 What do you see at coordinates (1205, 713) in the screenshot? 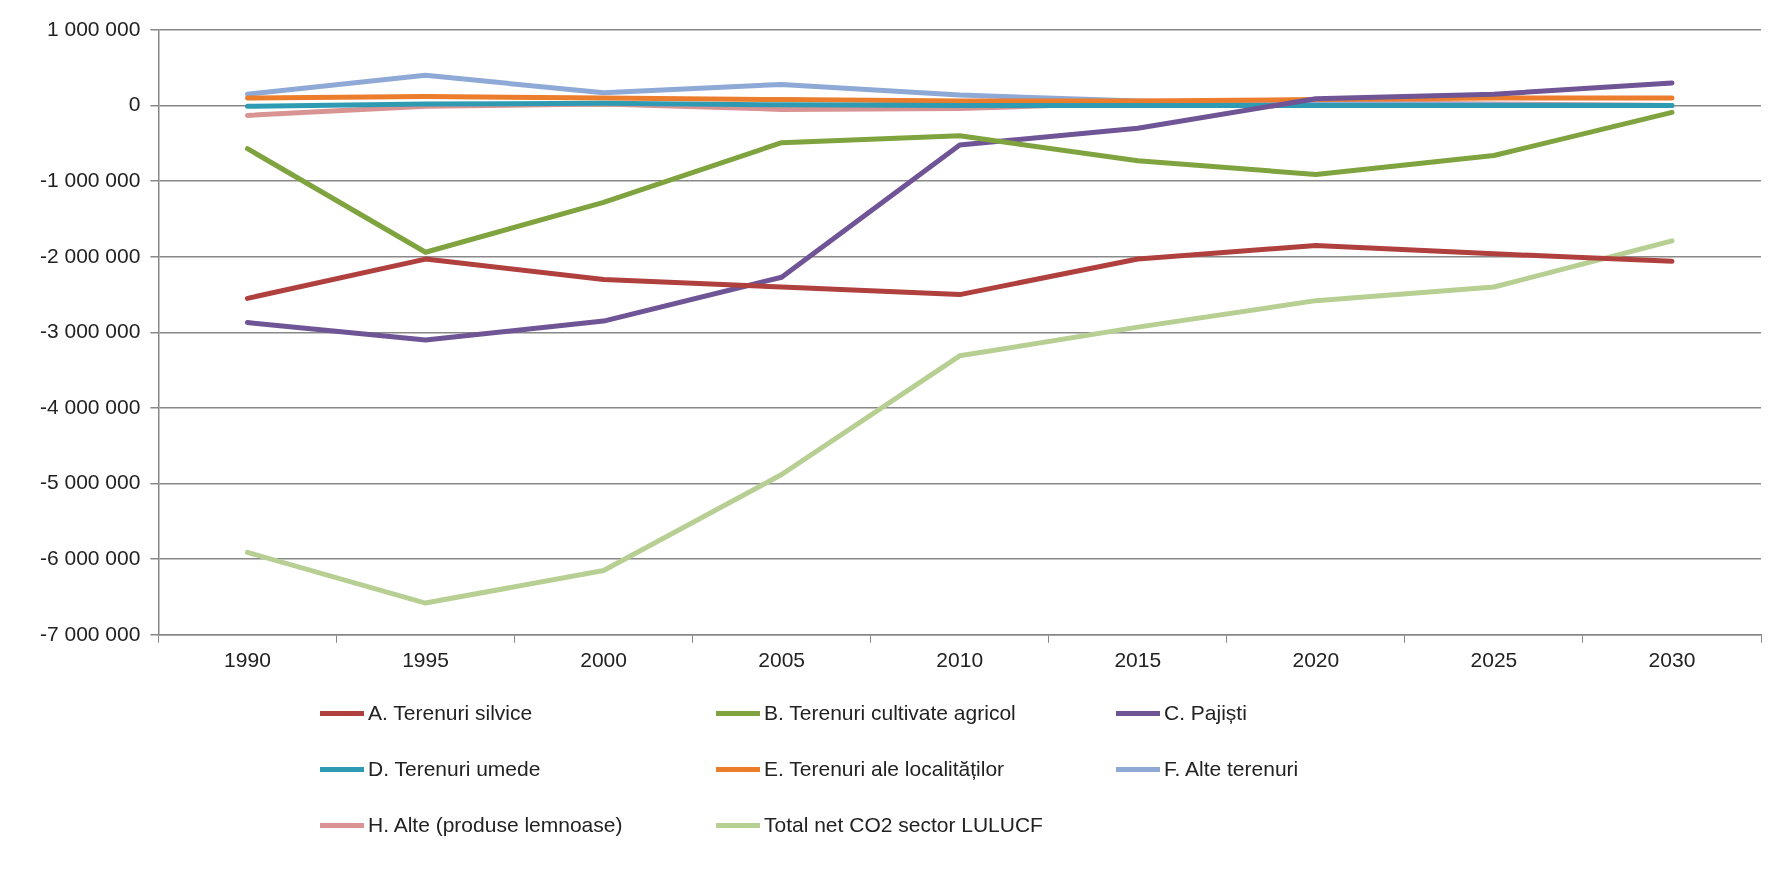
I see `legend-label: C. Pajiști` at bounding box center [1205, 713].